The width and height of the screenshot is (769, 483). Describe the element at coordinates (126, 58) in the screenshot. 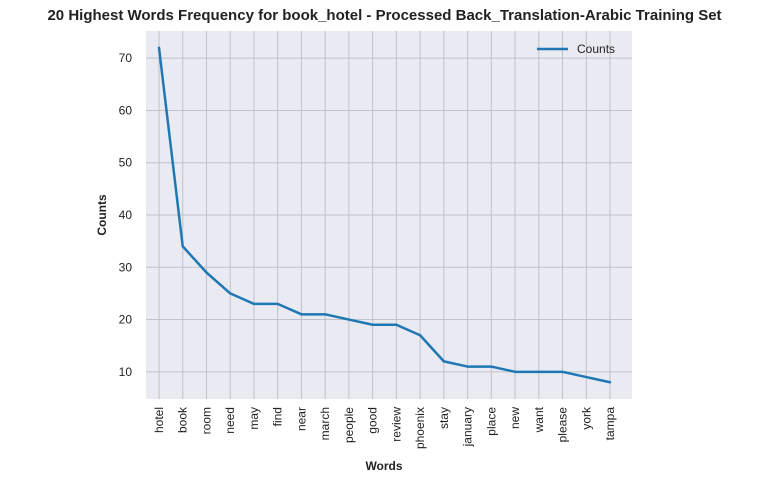

I see `y-tick-label: 70` at that location.